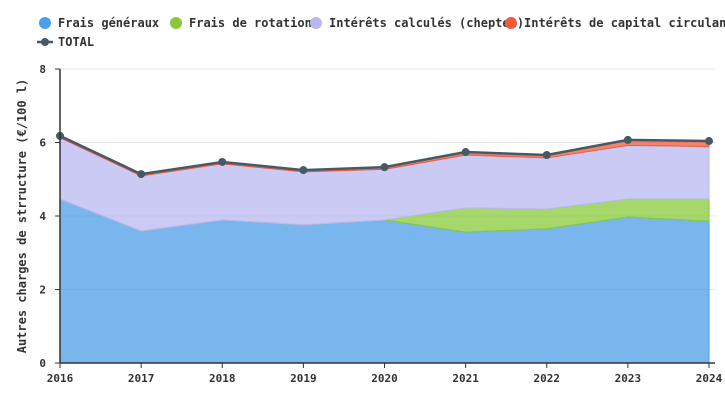 The height and width of the screenshot is (404, 725). Describe the element at coordinates (42, 290) in the screenshot. I see `y-tick-label: 2` at that location.